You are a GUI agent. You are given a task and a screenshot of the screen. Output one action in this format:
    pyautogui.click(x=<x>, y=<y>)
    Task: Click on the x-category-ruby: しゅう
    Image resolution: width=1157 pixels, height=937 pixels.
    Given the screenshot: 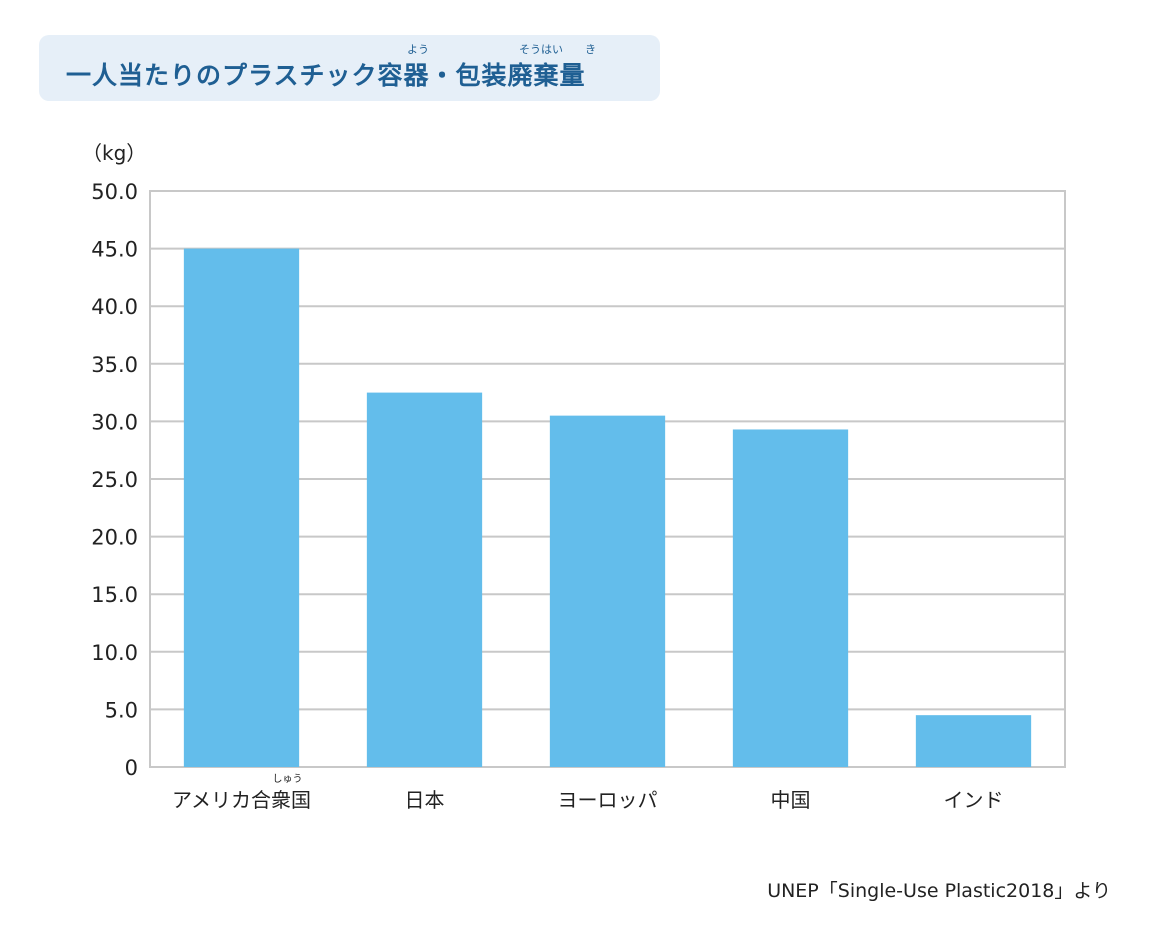 What is the action you would take?
    pyautogui.click(x=288, y=779)
    